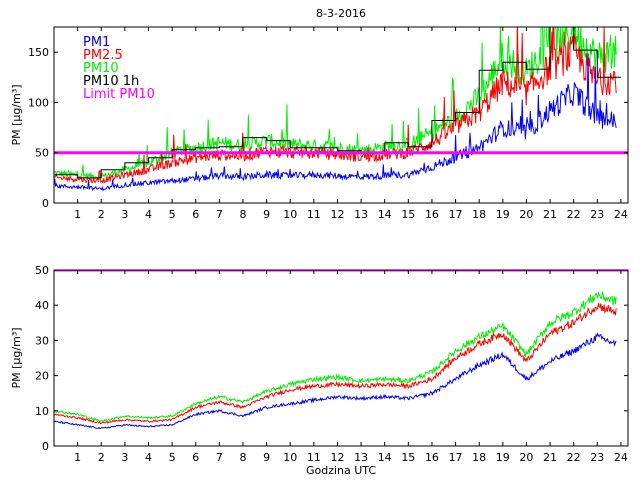 The height and width of the screenshot is (480, 640). Describe the element at coordinates (119, 94) in the screenshot. I see `legend-entry: Limit PM10` at that location.